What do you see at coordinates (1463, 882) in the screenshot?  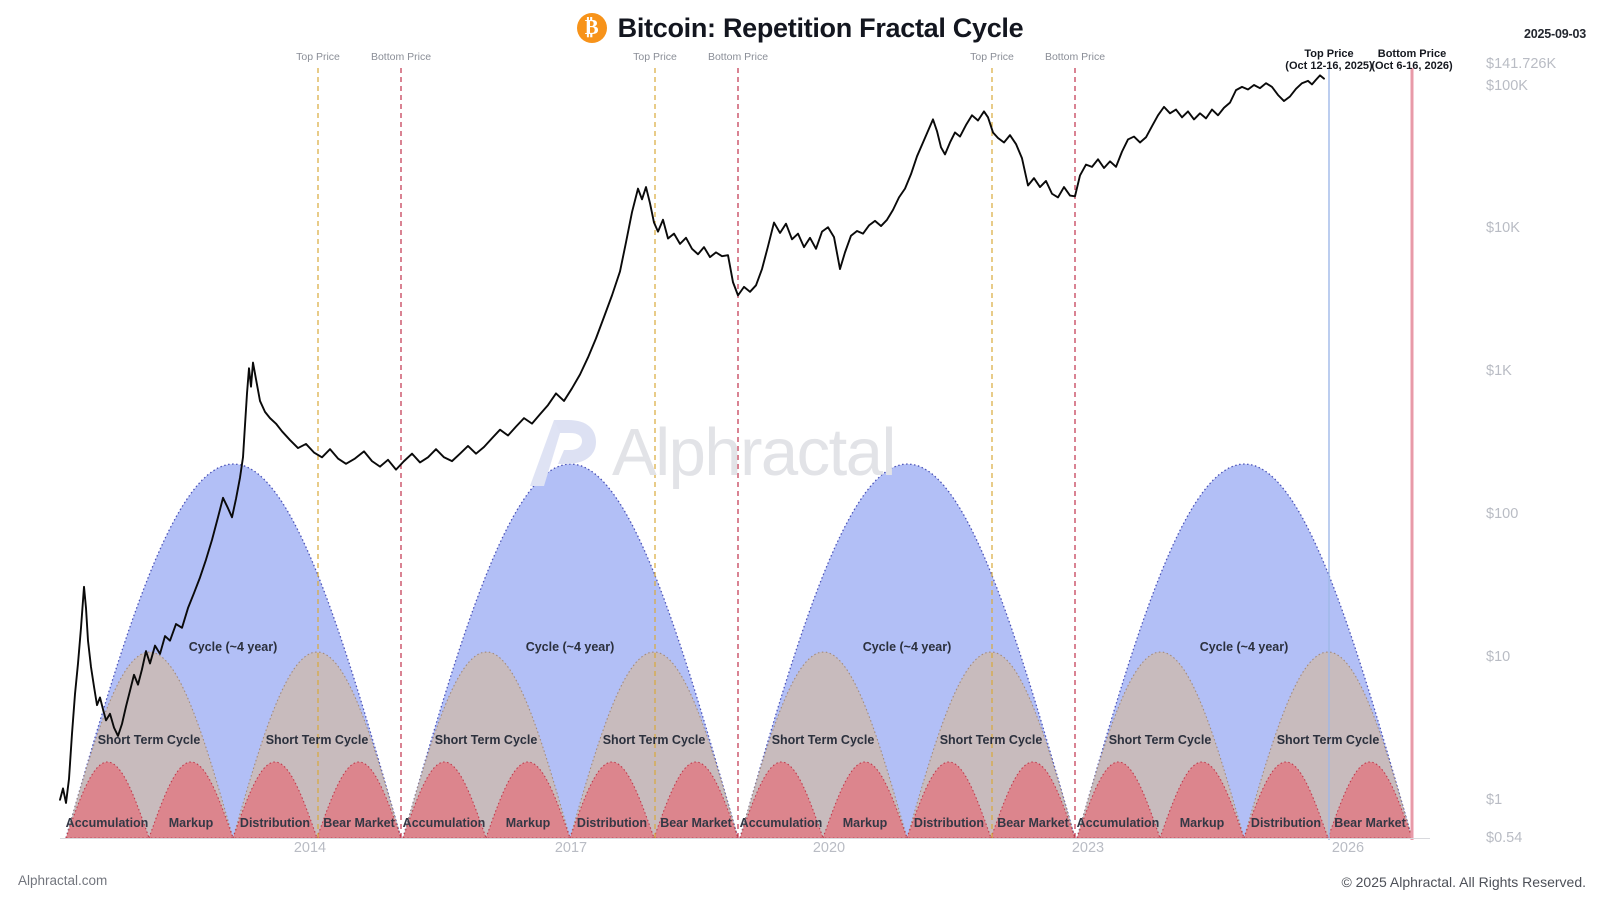 I see `footer-copyright: © 2025 Alphractal. All Rights Reserved.` at bounding box center [1463, 882].